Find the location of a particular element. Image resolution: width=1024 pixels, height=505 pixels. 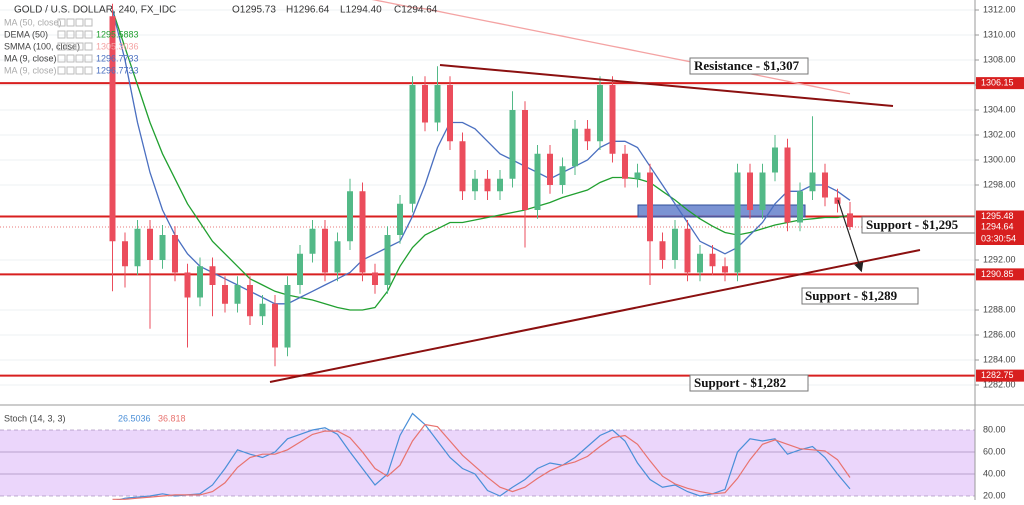

y-tick-label: 1292.00 is located at coordinates (999, 259).